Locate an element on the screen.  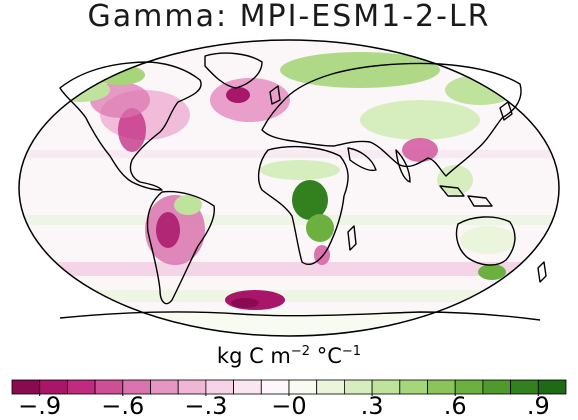
colorbar-tick-label: .3 is located at coordinates (372, 406).